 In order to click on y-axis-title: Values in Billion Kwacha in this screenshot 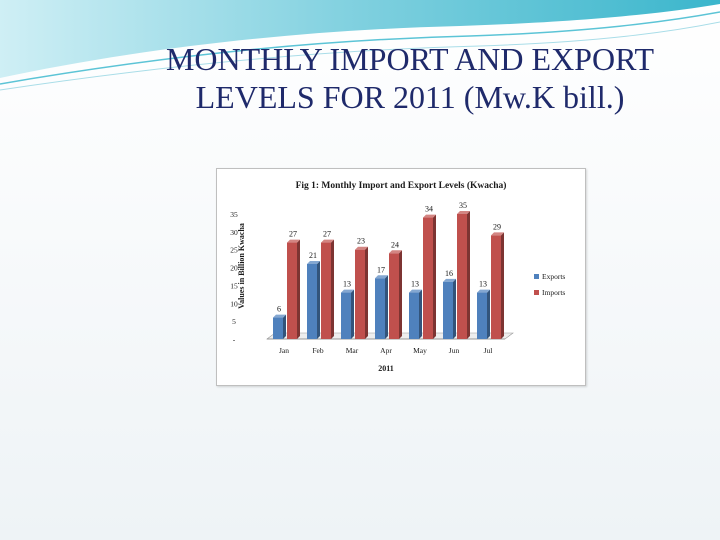, I will do `click(241, 266)`.